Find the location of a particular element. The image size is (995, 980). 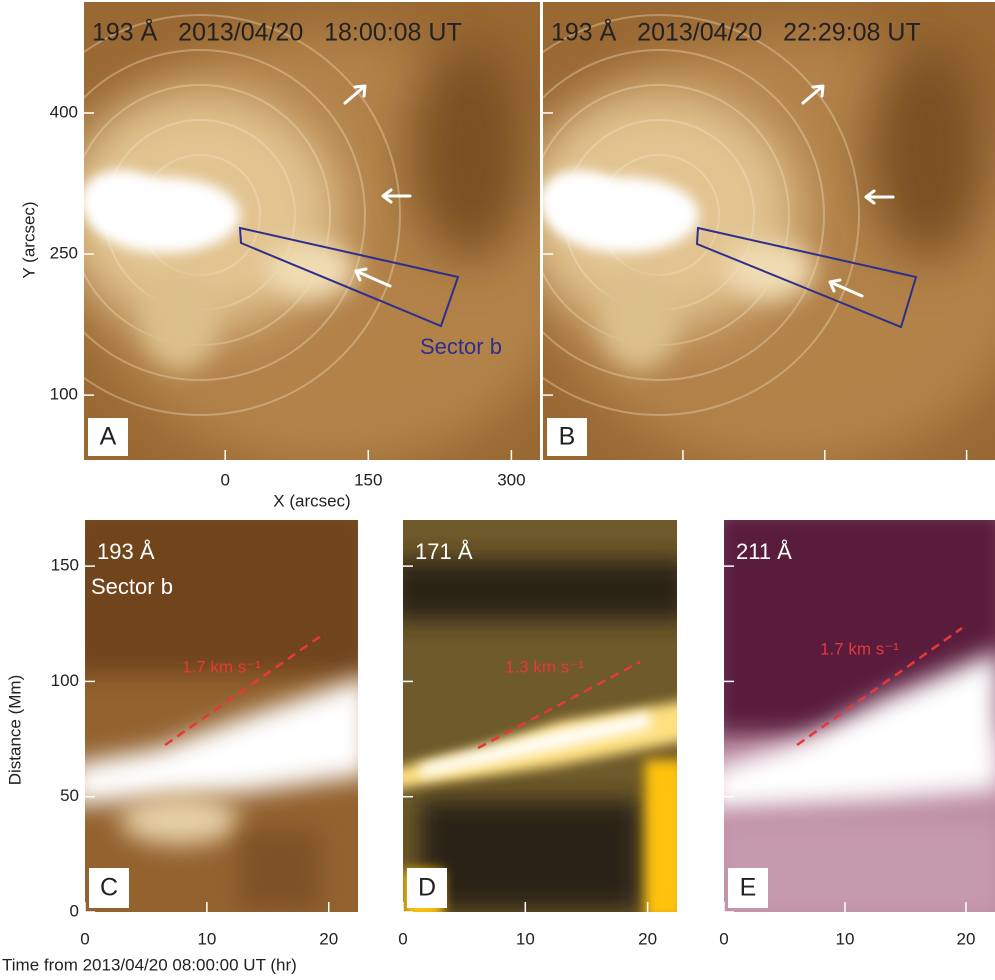

panel-letter: D is located at coordinates (427, 888).